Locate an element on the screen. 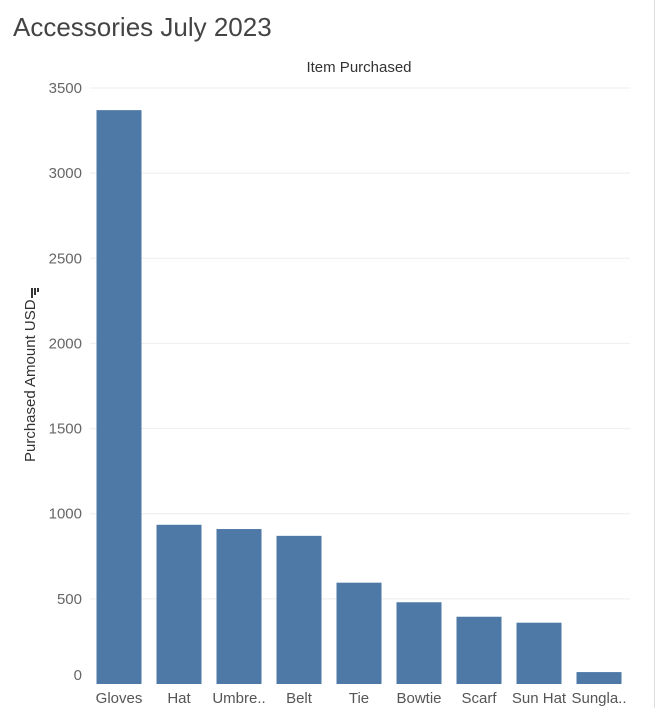  y-tick-label: 500 is located at coordinates (69, 599).